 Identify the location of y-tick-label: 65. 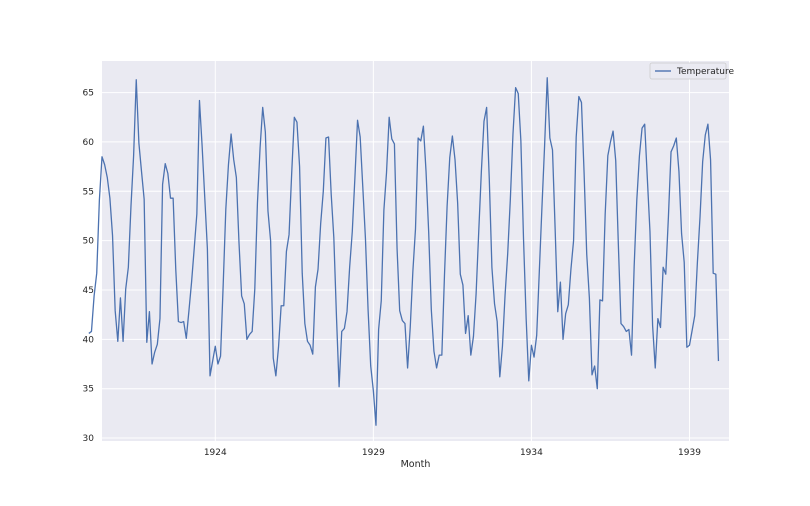
(88, 94).